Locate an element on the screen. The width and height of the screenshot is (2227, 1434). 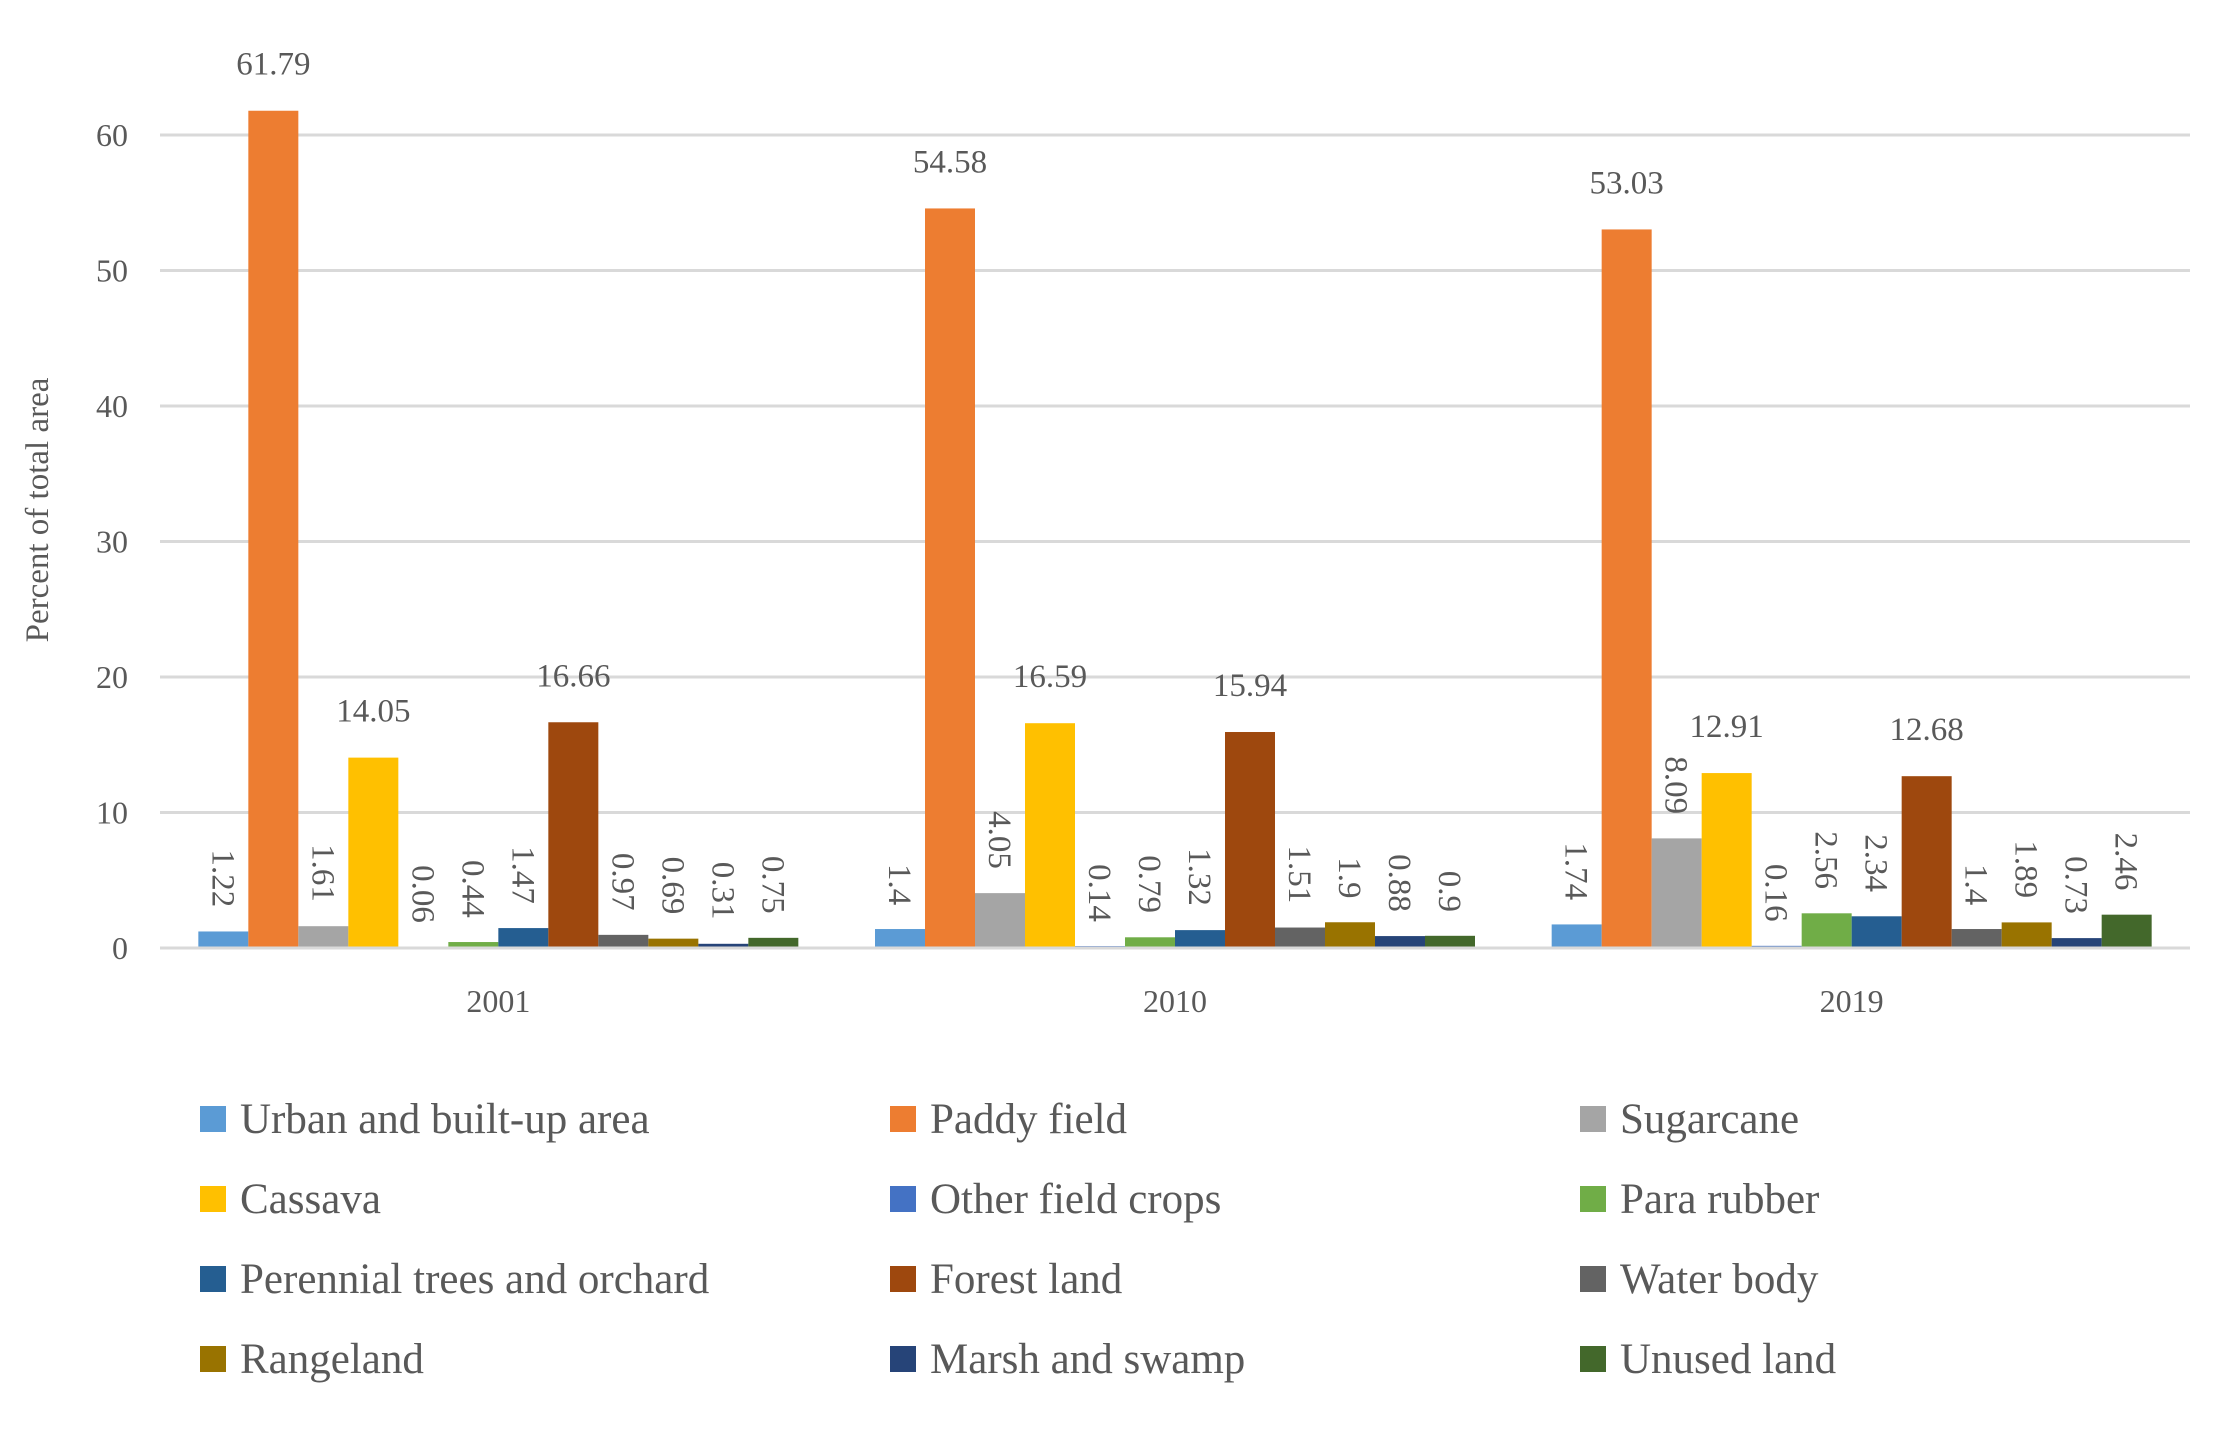
category-label: 2010 is located at coordinates (1175, 1001).